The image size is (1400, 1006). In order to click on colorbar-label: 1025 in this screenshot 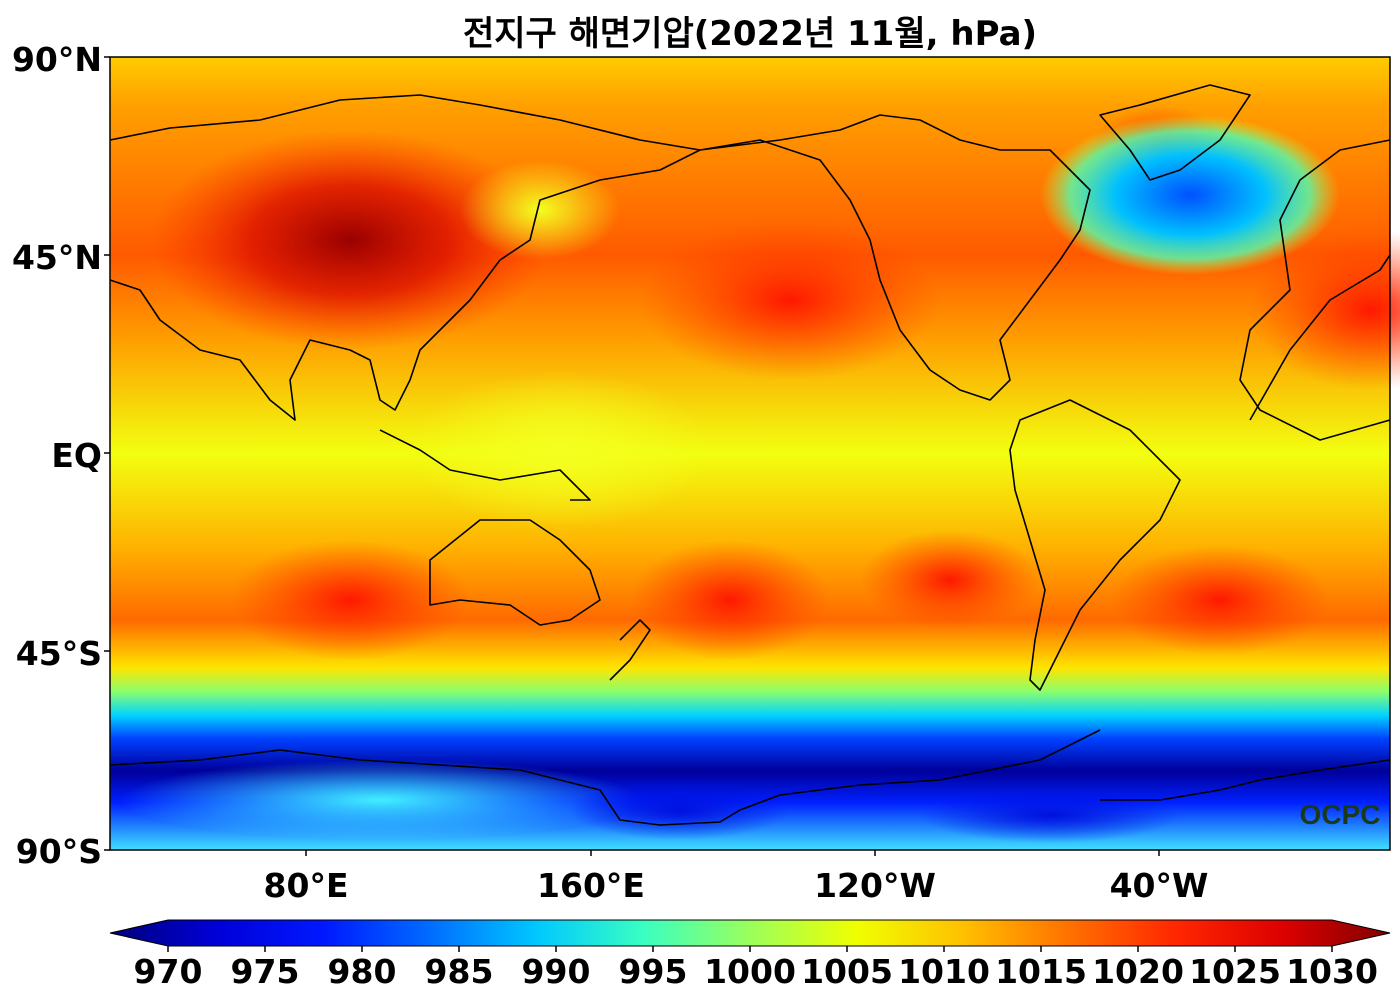, I will do `click(1235, 971)`.